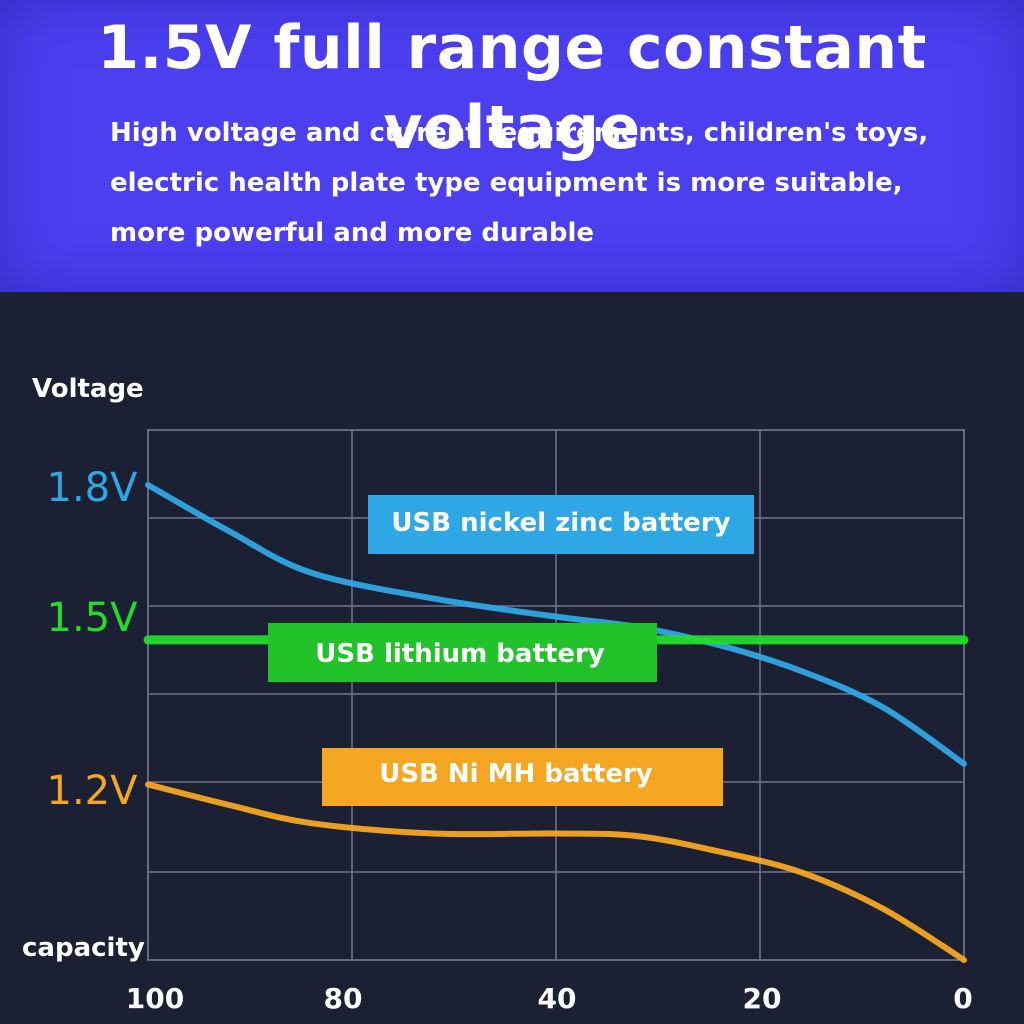 The height and width of the screenshot is (1024, 1024). What do you see at coordinates (352, 233) in the screenshot?
I see `description-line-3: more powerful and more durable` at bounding box center [352, 233].